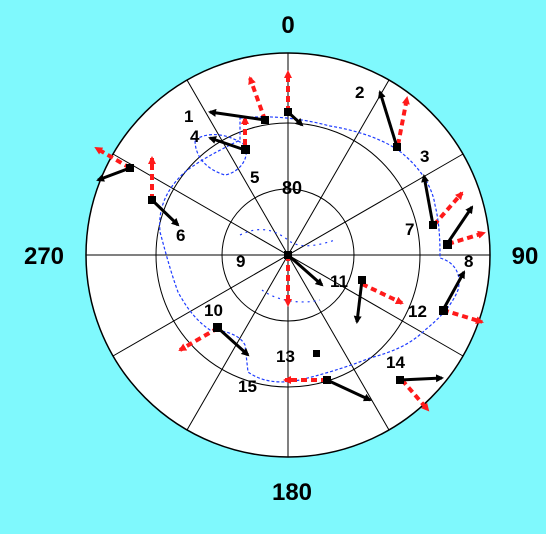  What do you see at coordinates (525, 256) in the screenshot?
I see `axis-label-90: 90` at bounding box center [525, 256].